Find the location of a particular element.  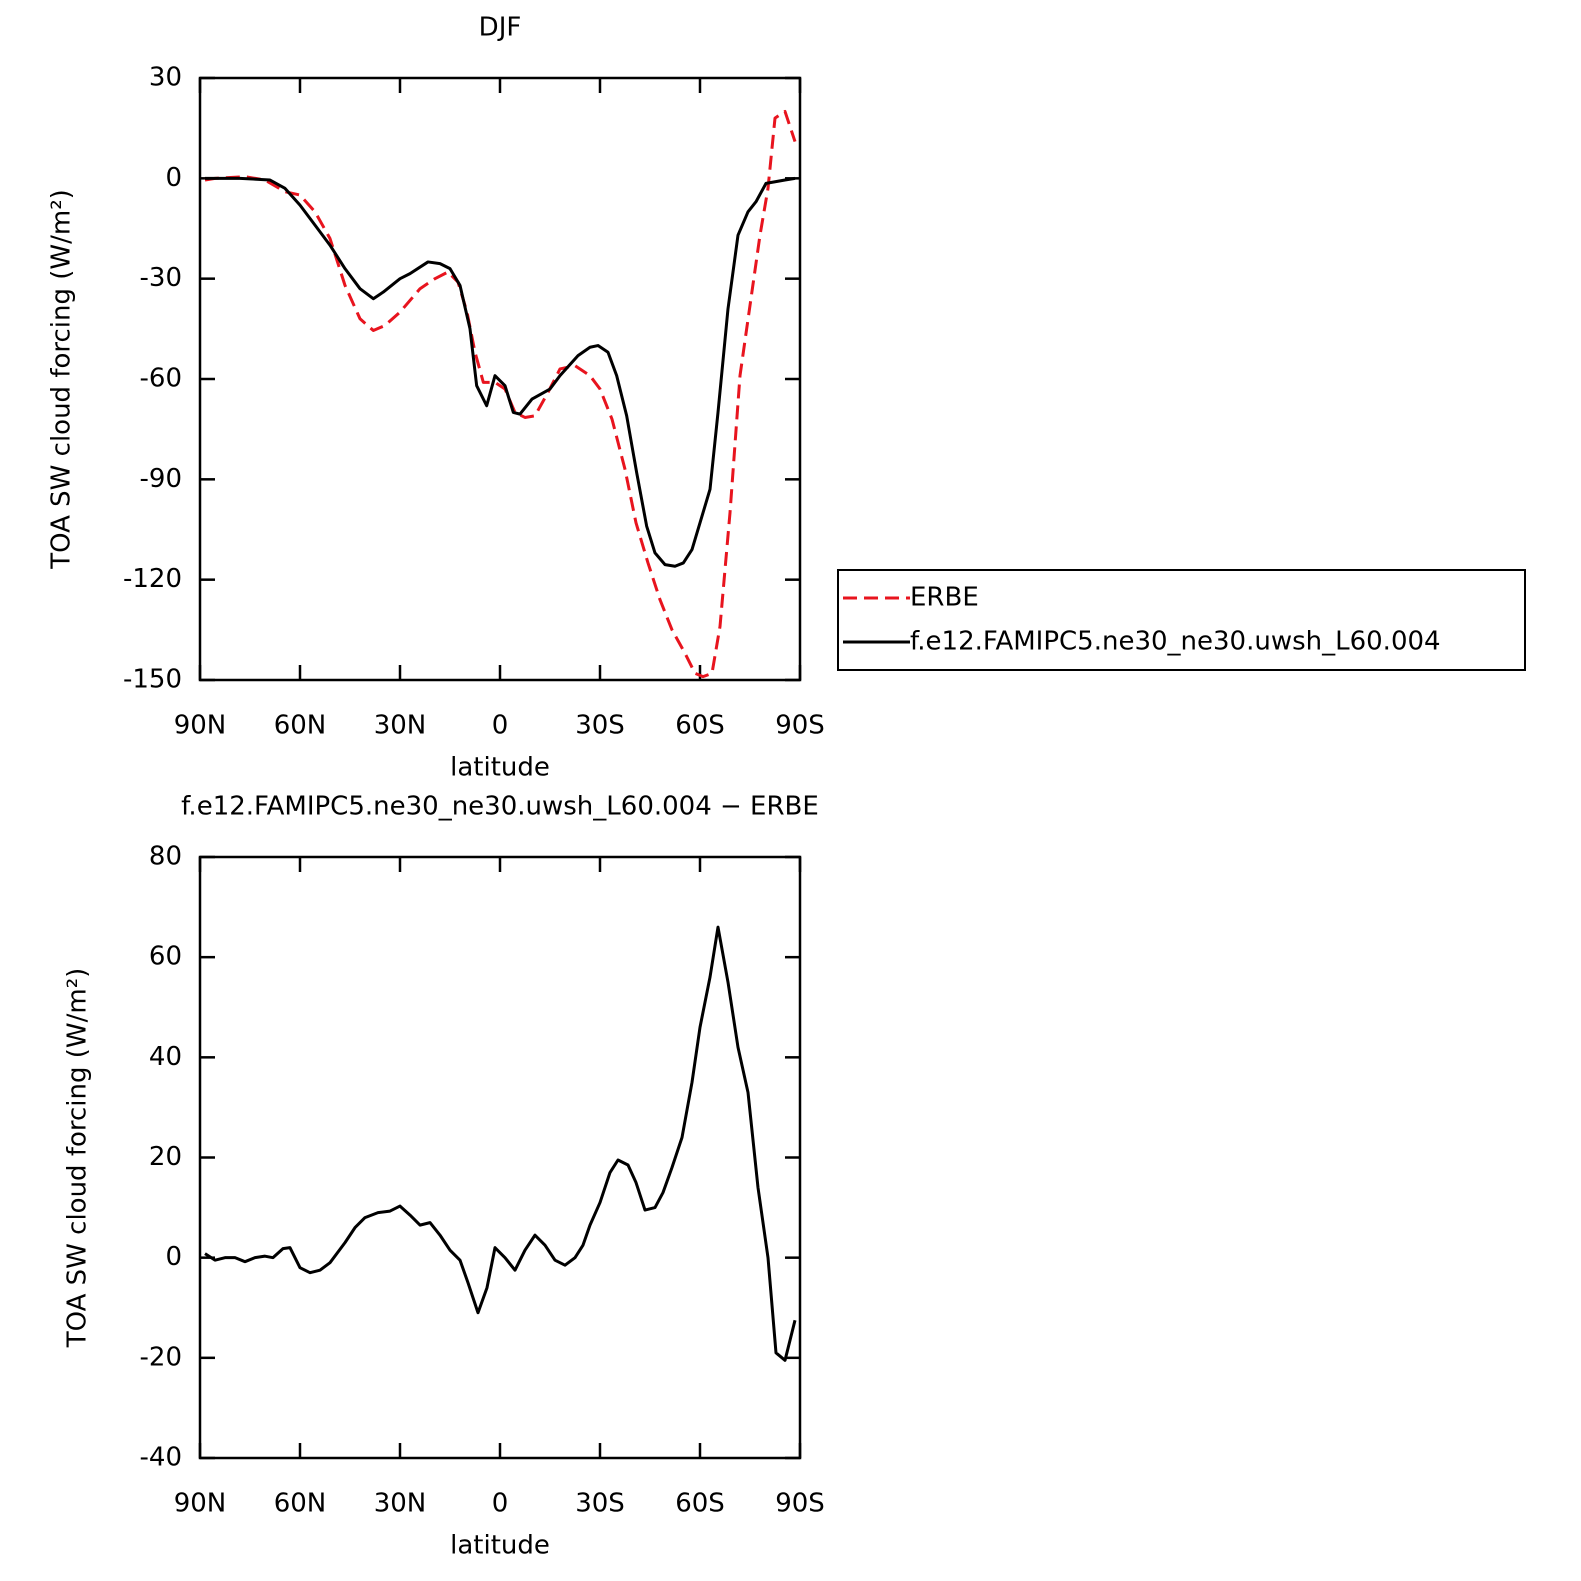

y-tick-label: 80 is located at coordinates (165, 857).